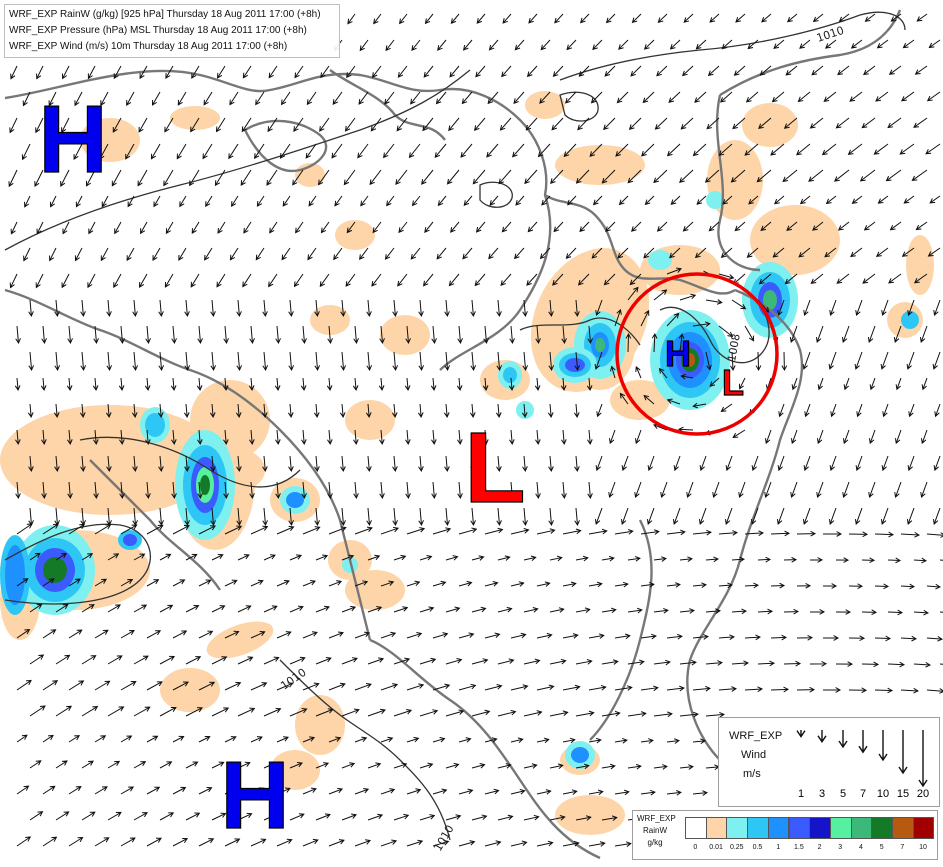 Image resolution: width=943 pixels, height=867 pixels. What do you see at coordinates (862, 765) in the screenshot?
I see `wind-legend-arrows: 1 3 5 7 10 15 20` at bounding box center [862, 765].